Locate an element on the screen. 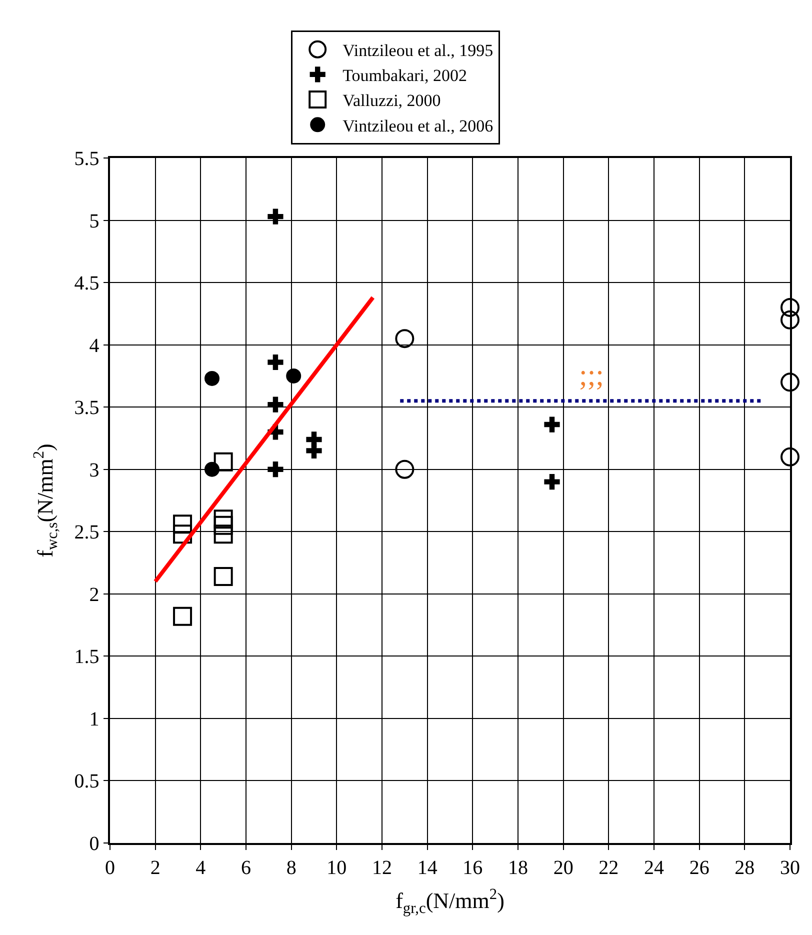  legend-label: Valluzzi, 2000 is located at coordinates (391, 100).